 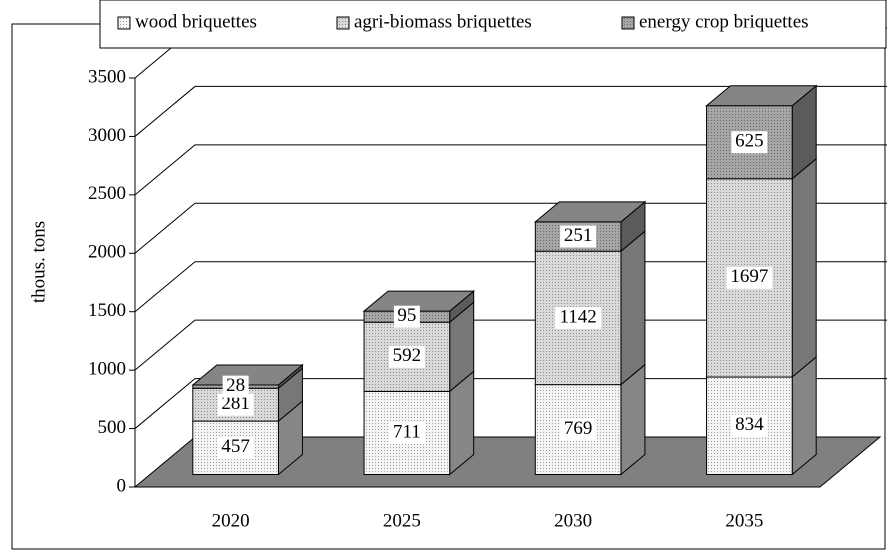 What do you see at coordinates (196, 21) in the screenshot?
I see `legend-label: wood briquettes` at bounding box center [196, 21].